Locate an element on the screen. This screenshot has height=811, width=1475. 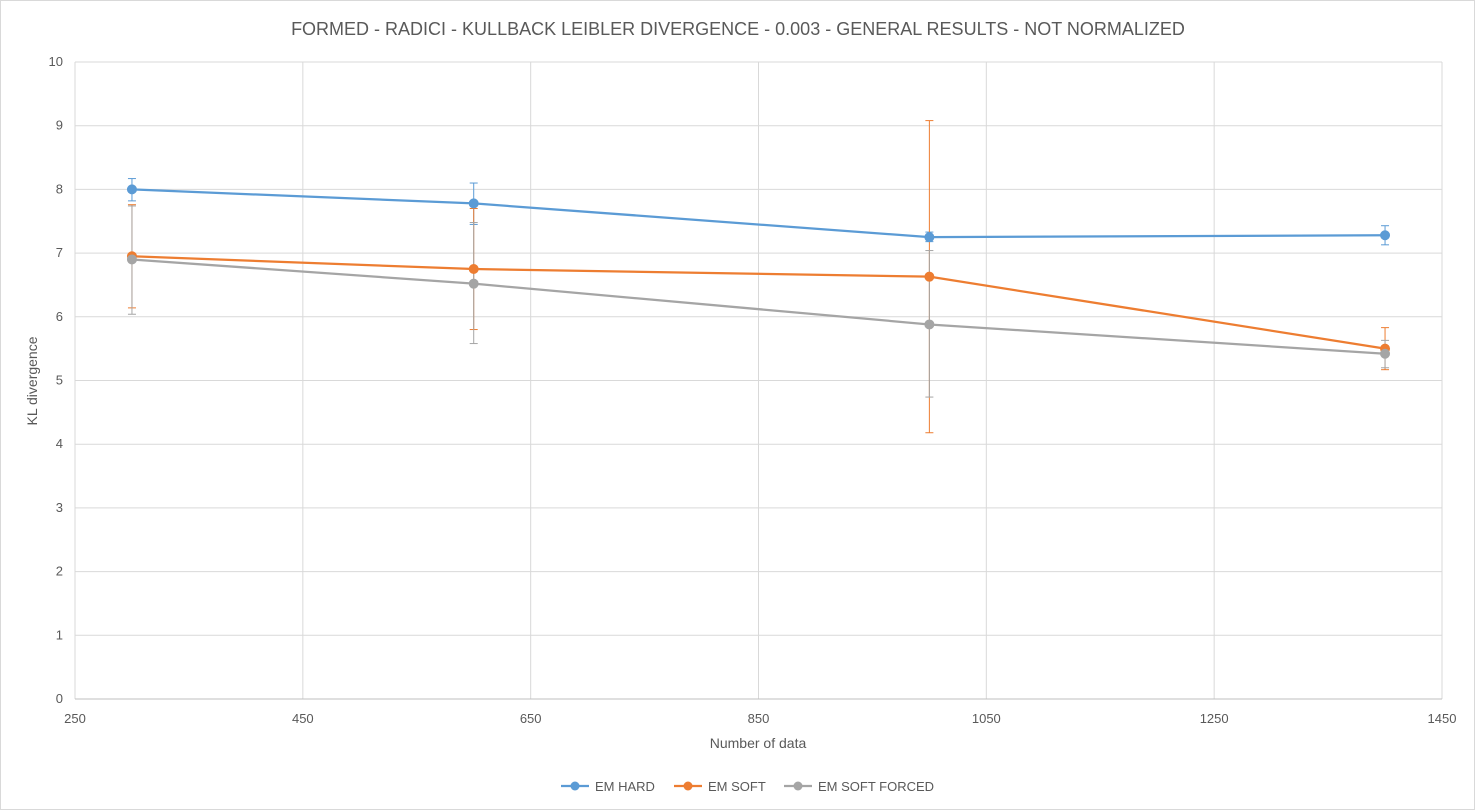
series-line-em-soft-forced is located at coordinates (758, 306).